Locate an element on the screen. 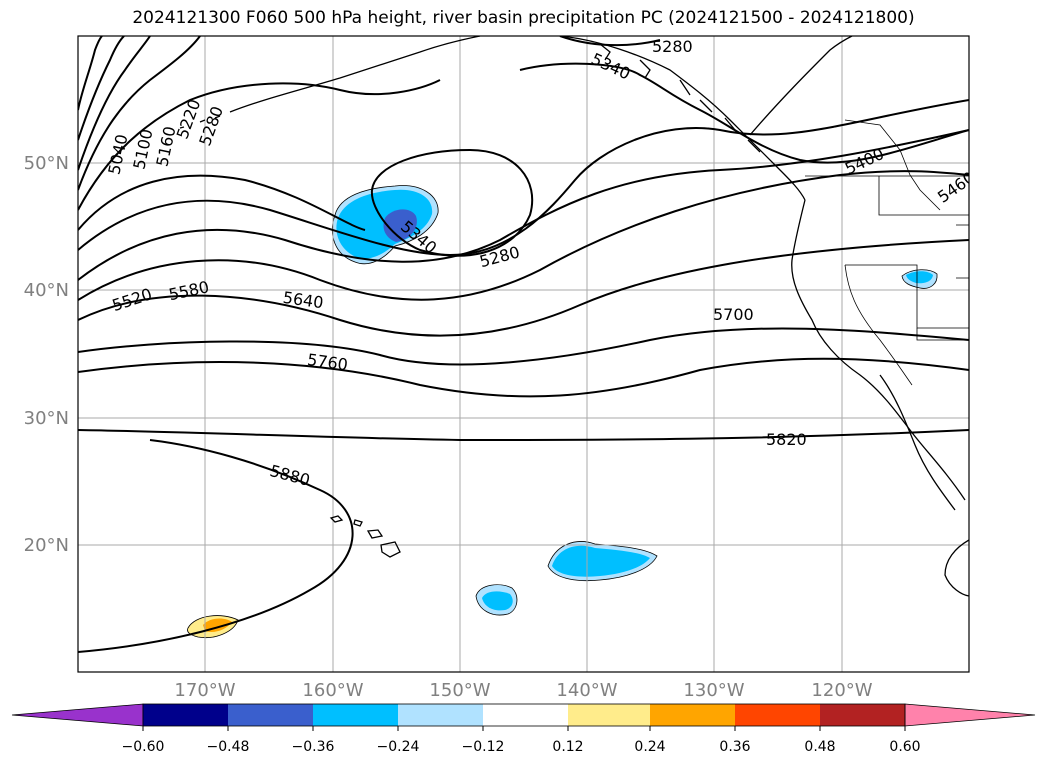 Image resolution: width=1047 pixels, height=765 pixels. lat-label: 20°N is located at coordinates (46, 545).